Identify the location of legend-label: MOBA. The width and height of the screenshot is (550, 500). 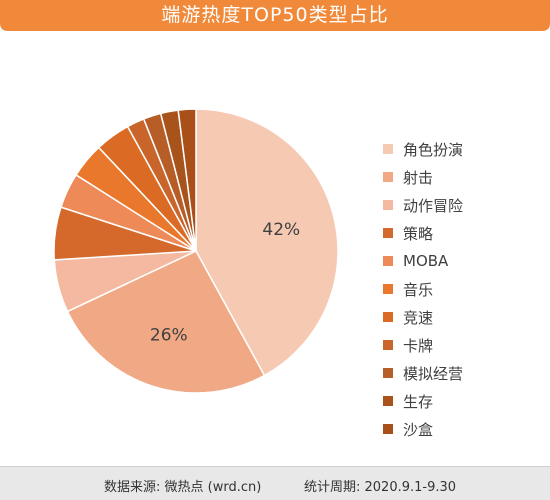
(426, 261).